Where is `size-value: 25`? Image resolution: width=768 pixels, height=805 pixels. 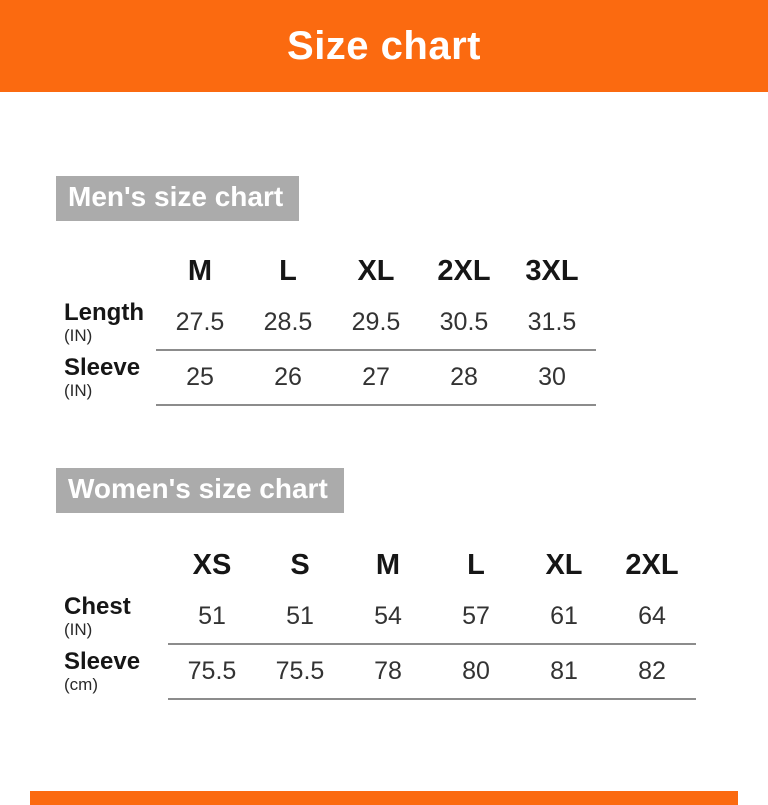
size-value: 25 is located at coordinates (200, 378).